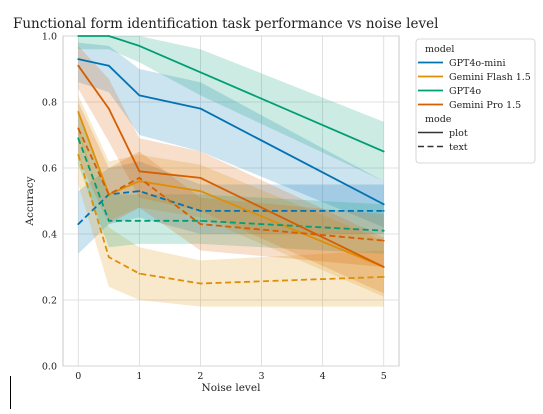  Describe the element at coordinates (49, 37) in the screenshot. I see `y-tick-label: 1.0` at that location.